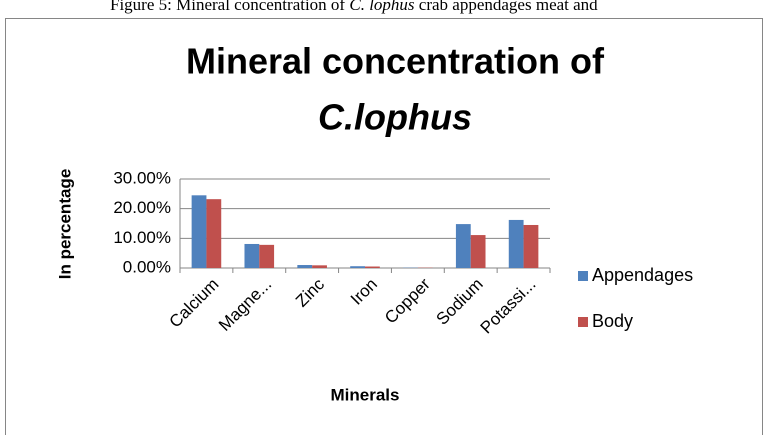 This screenshot has width=769, height=435. Describe the element at coordinates (147, 266) in the screenshot. I see `y-tick-label: 0.00%` at that location.